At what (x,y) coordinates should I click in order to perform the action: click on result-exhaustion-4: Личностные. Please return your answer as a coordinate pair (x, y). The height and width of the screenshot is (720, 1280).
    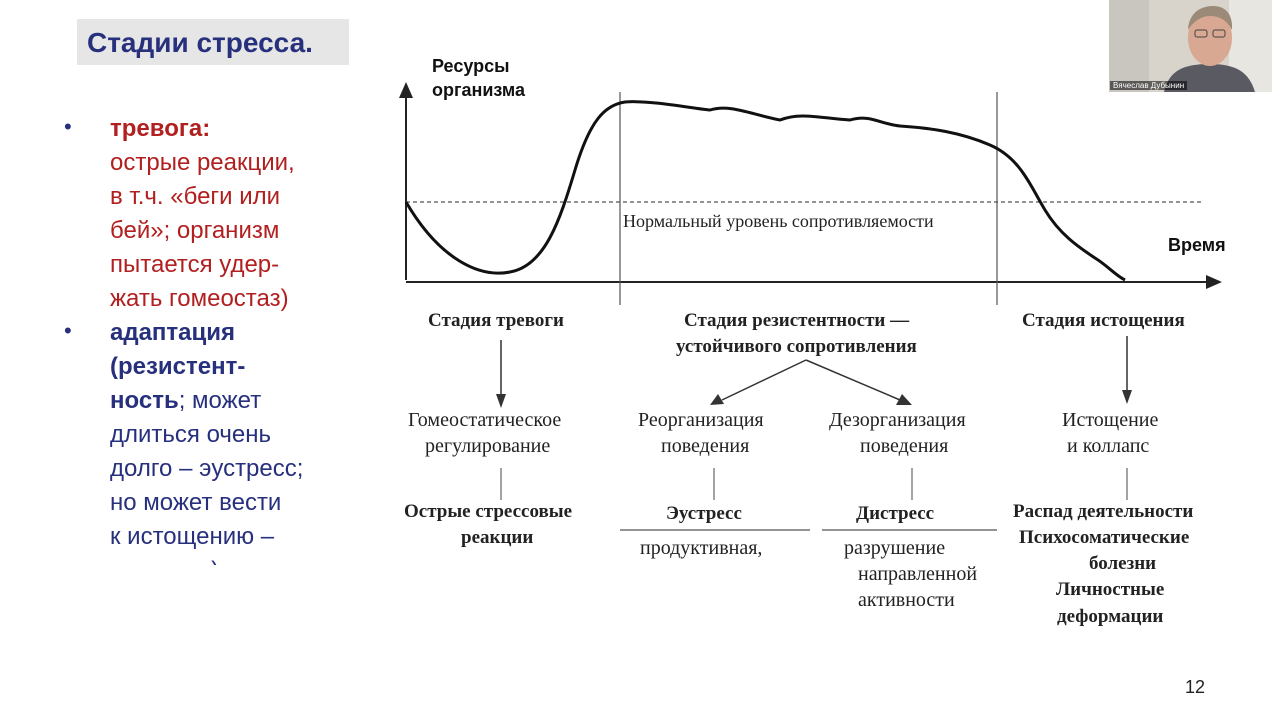
    Looking at the image, I should click on (1110, 590).